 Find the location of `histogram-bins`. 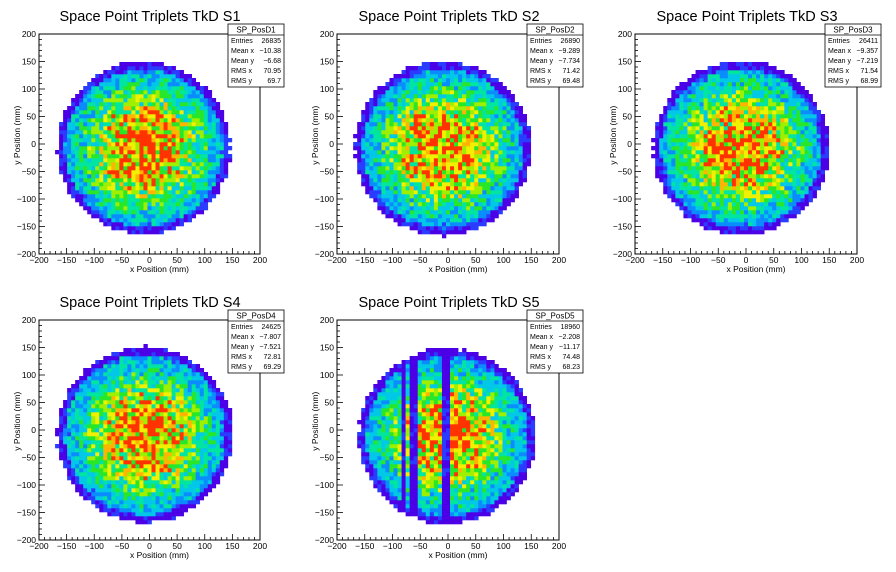

histogram-bins is located at coordinates (442, 150).